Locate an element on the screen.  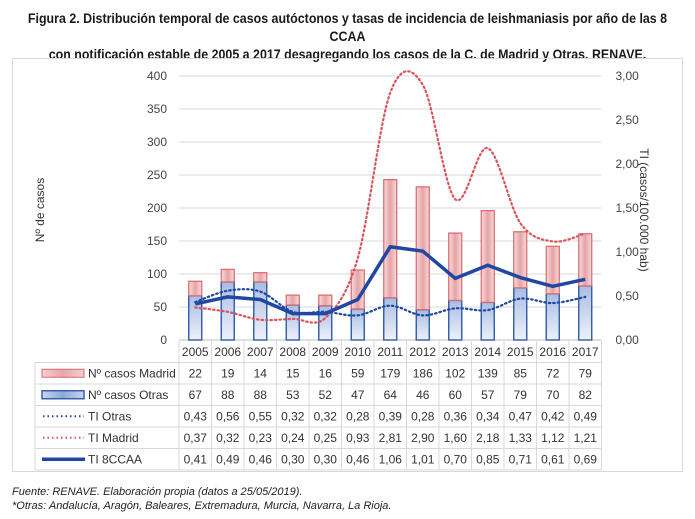
data-label: 60 is located at coordinates (456, 395).